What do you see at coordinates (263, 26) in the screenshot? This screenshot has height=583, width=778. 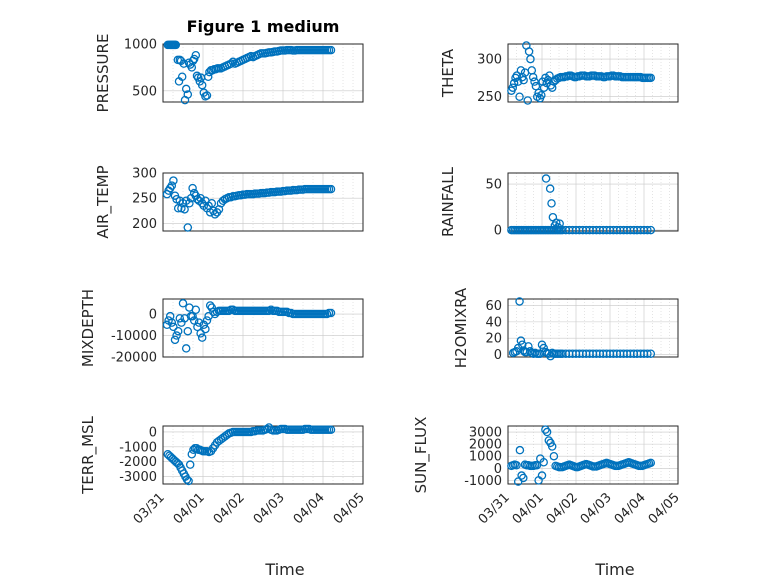 I see `chart-title: Figure 1 medium` at bounding box center [263, 26].